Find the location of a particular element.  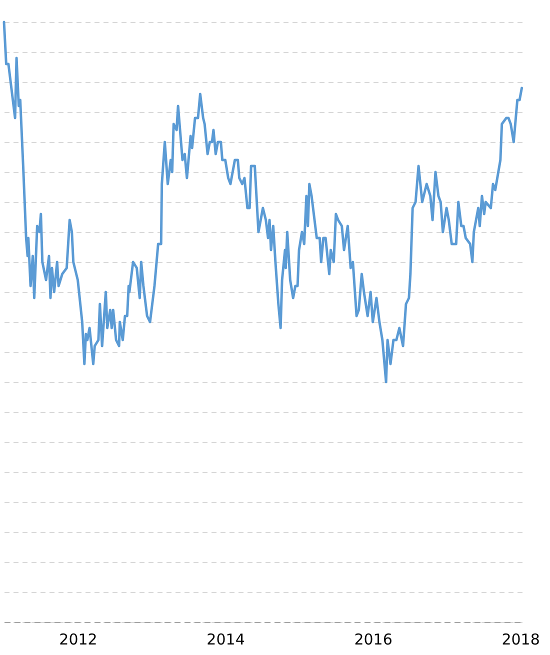

x-tick-label: 2018 is located at coordinates (521, 639).